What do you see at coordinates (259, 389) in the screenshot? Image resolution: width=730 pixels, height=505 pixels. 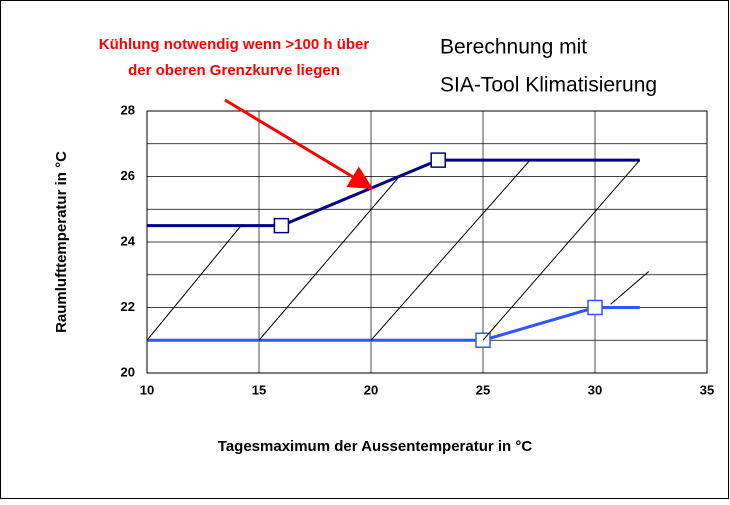 I see `x-tick-label: 15` at bounding box center [259, 389].